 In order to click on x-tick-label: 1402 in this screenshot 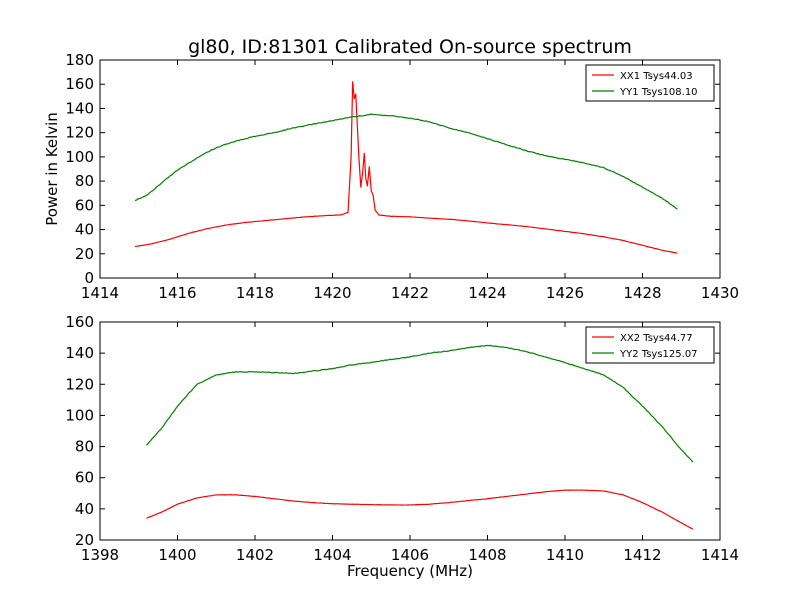, I will do `click(255, 555)`.